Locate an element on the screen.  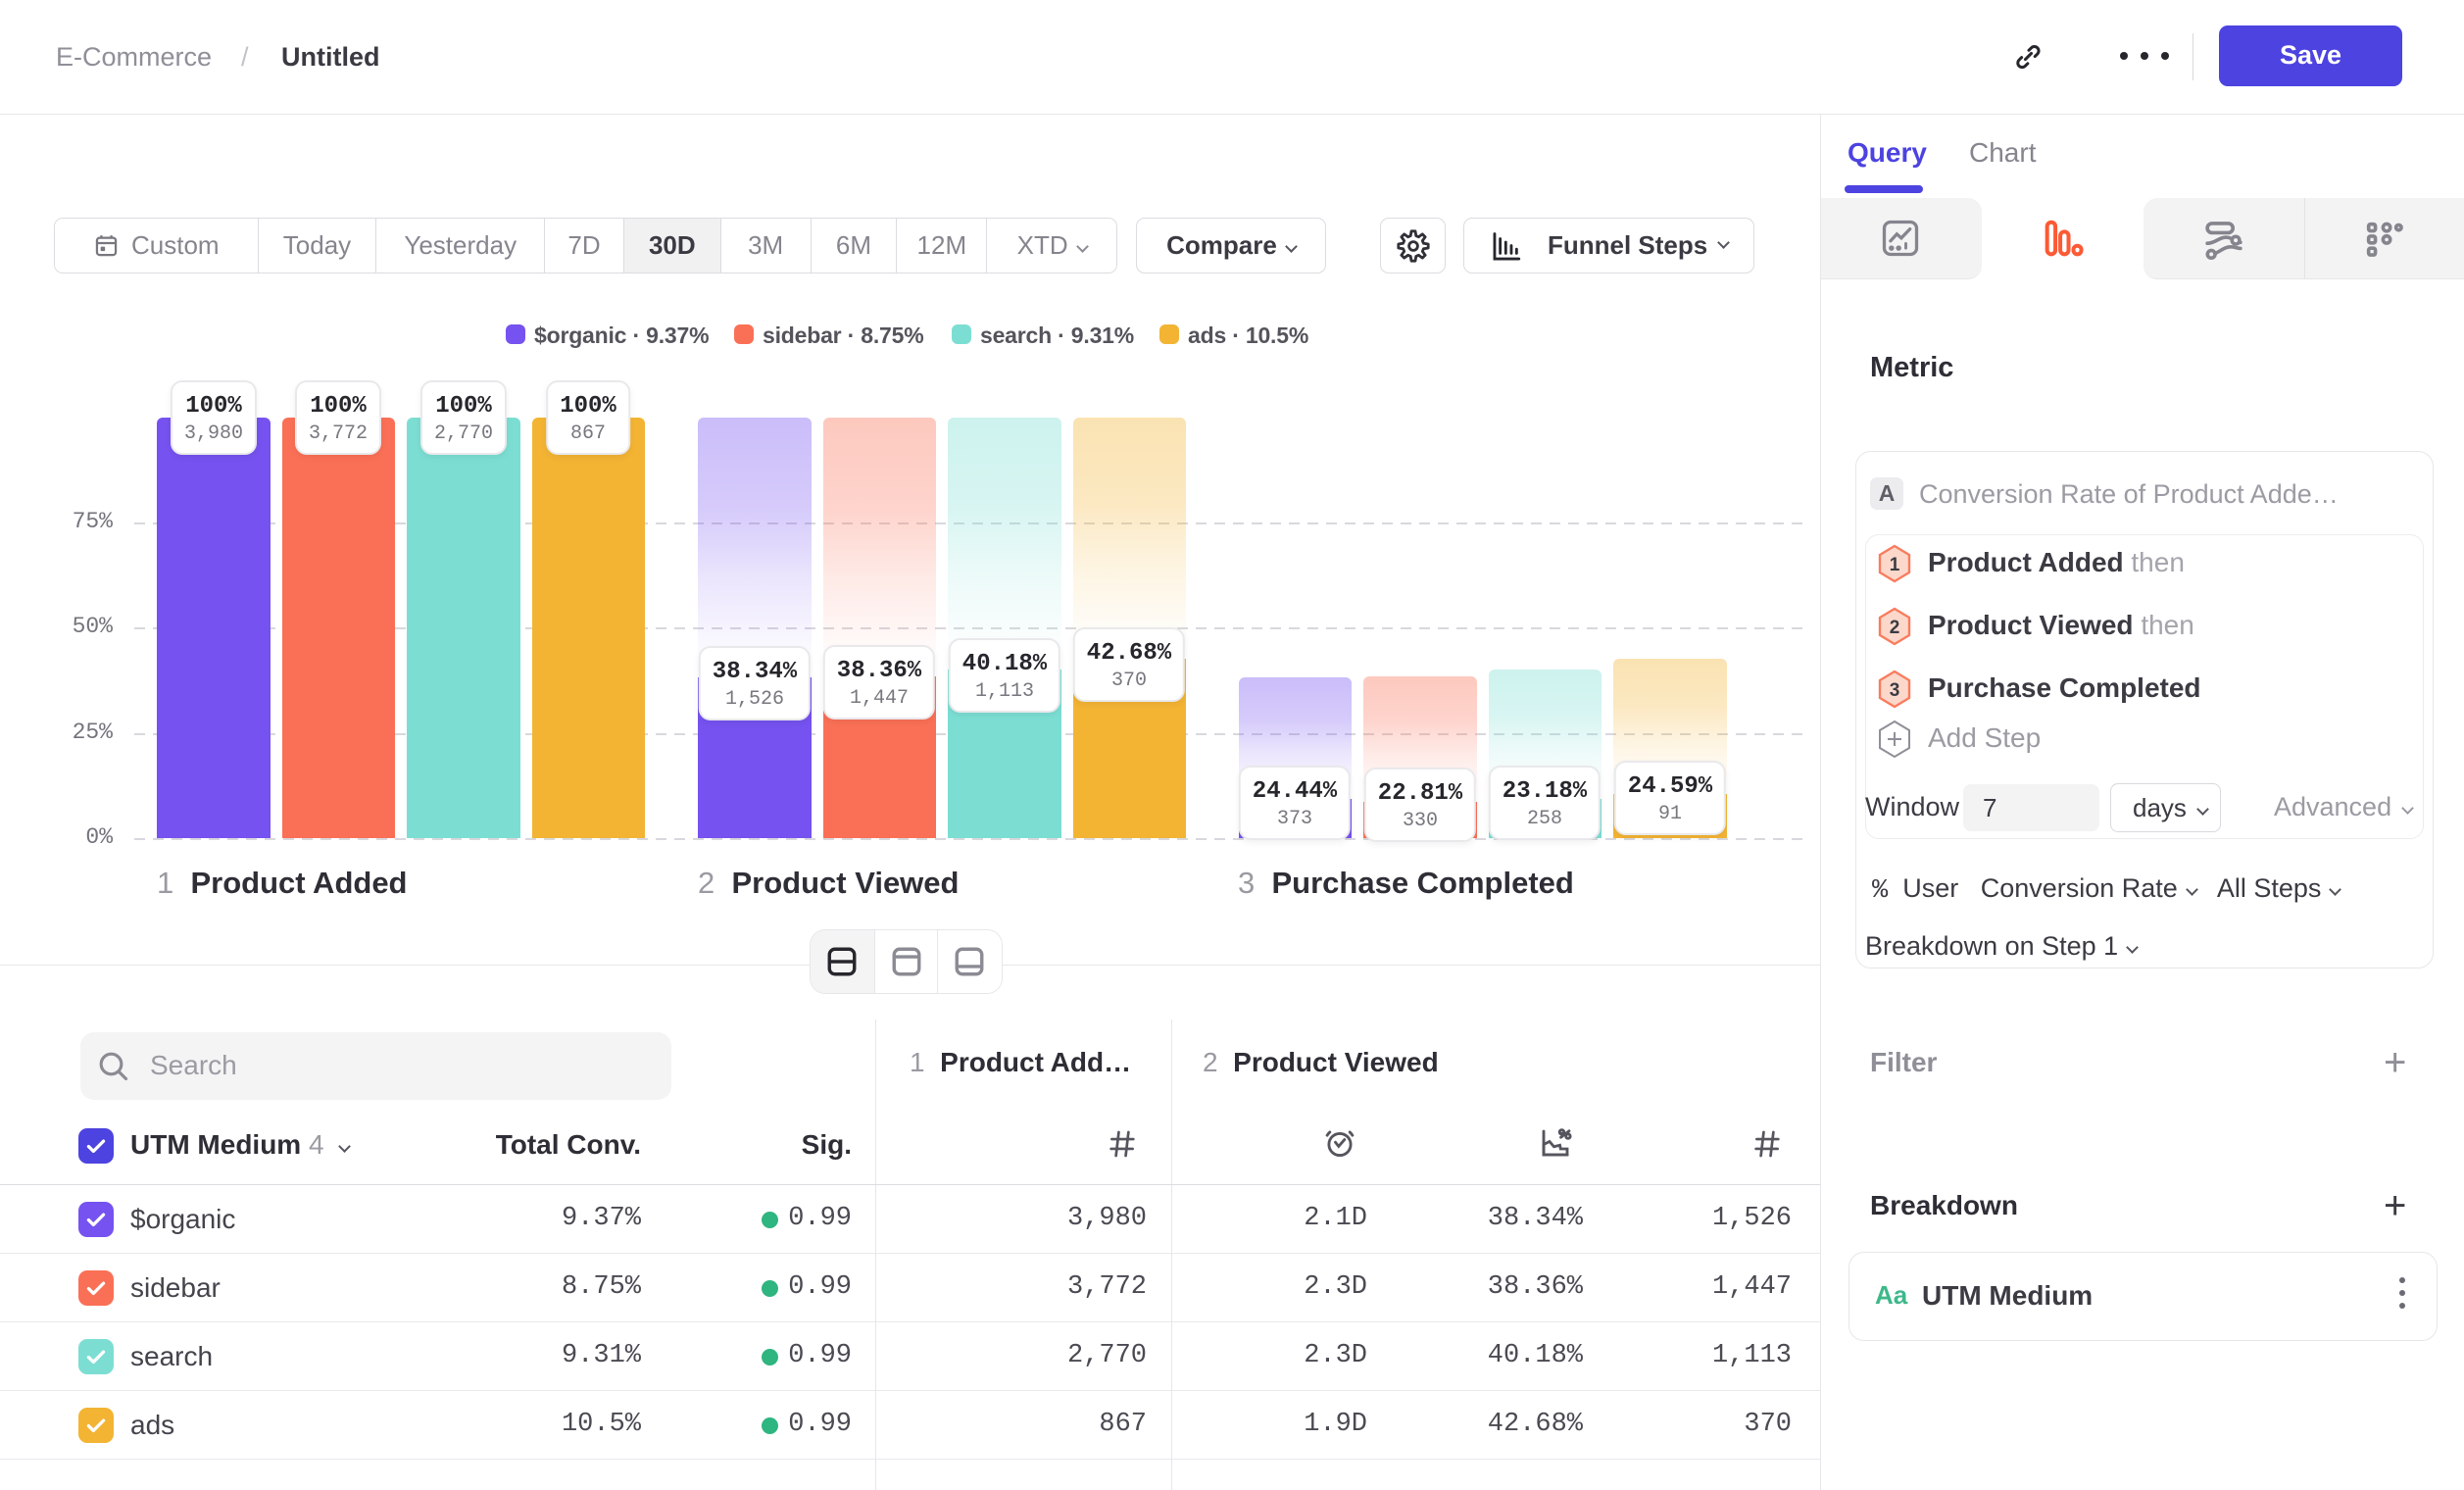
svg-text: 1 is located at coordinates (1895, 565).